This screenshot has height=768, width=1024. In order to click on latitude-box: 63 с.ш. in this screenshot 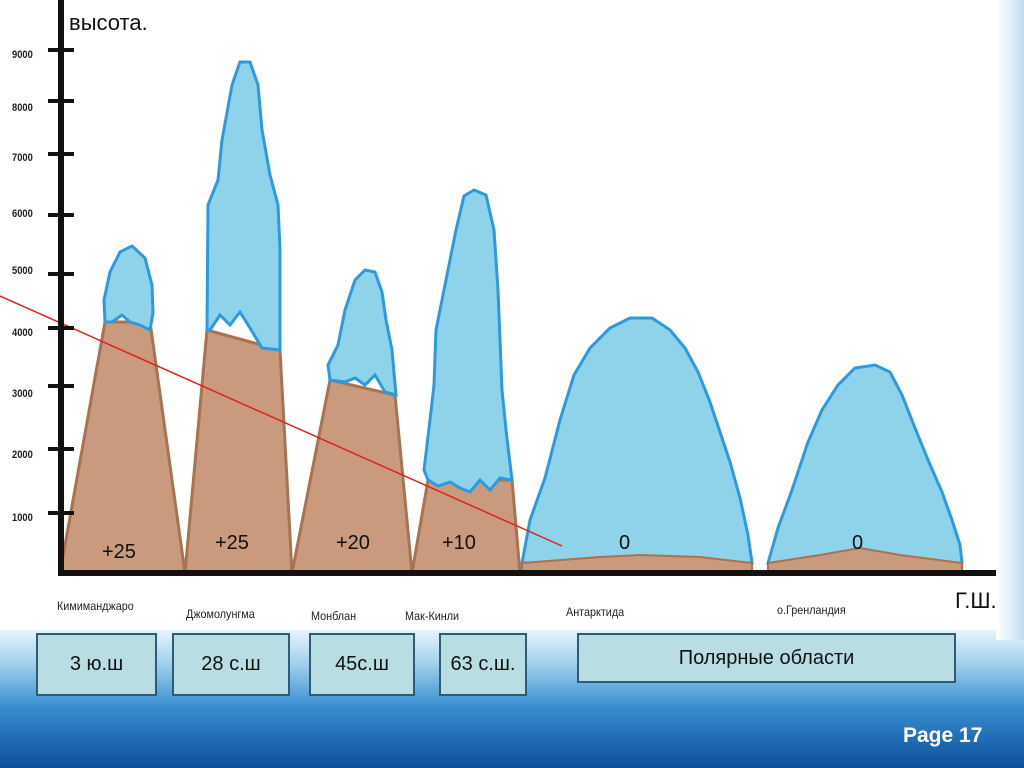, I will do `click(483, 664)`.